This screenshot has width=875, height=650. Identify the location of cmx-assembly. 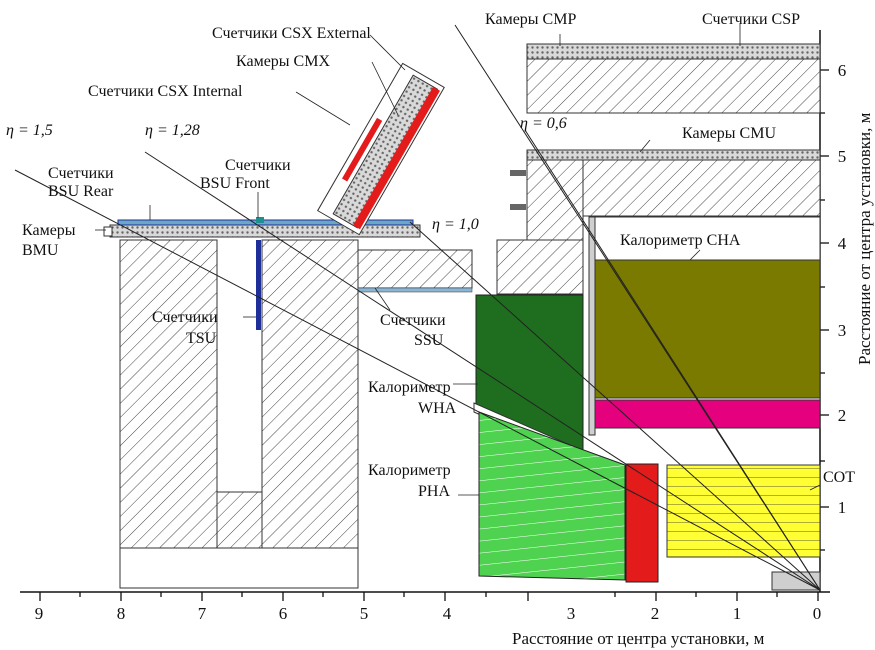
(380, 149).